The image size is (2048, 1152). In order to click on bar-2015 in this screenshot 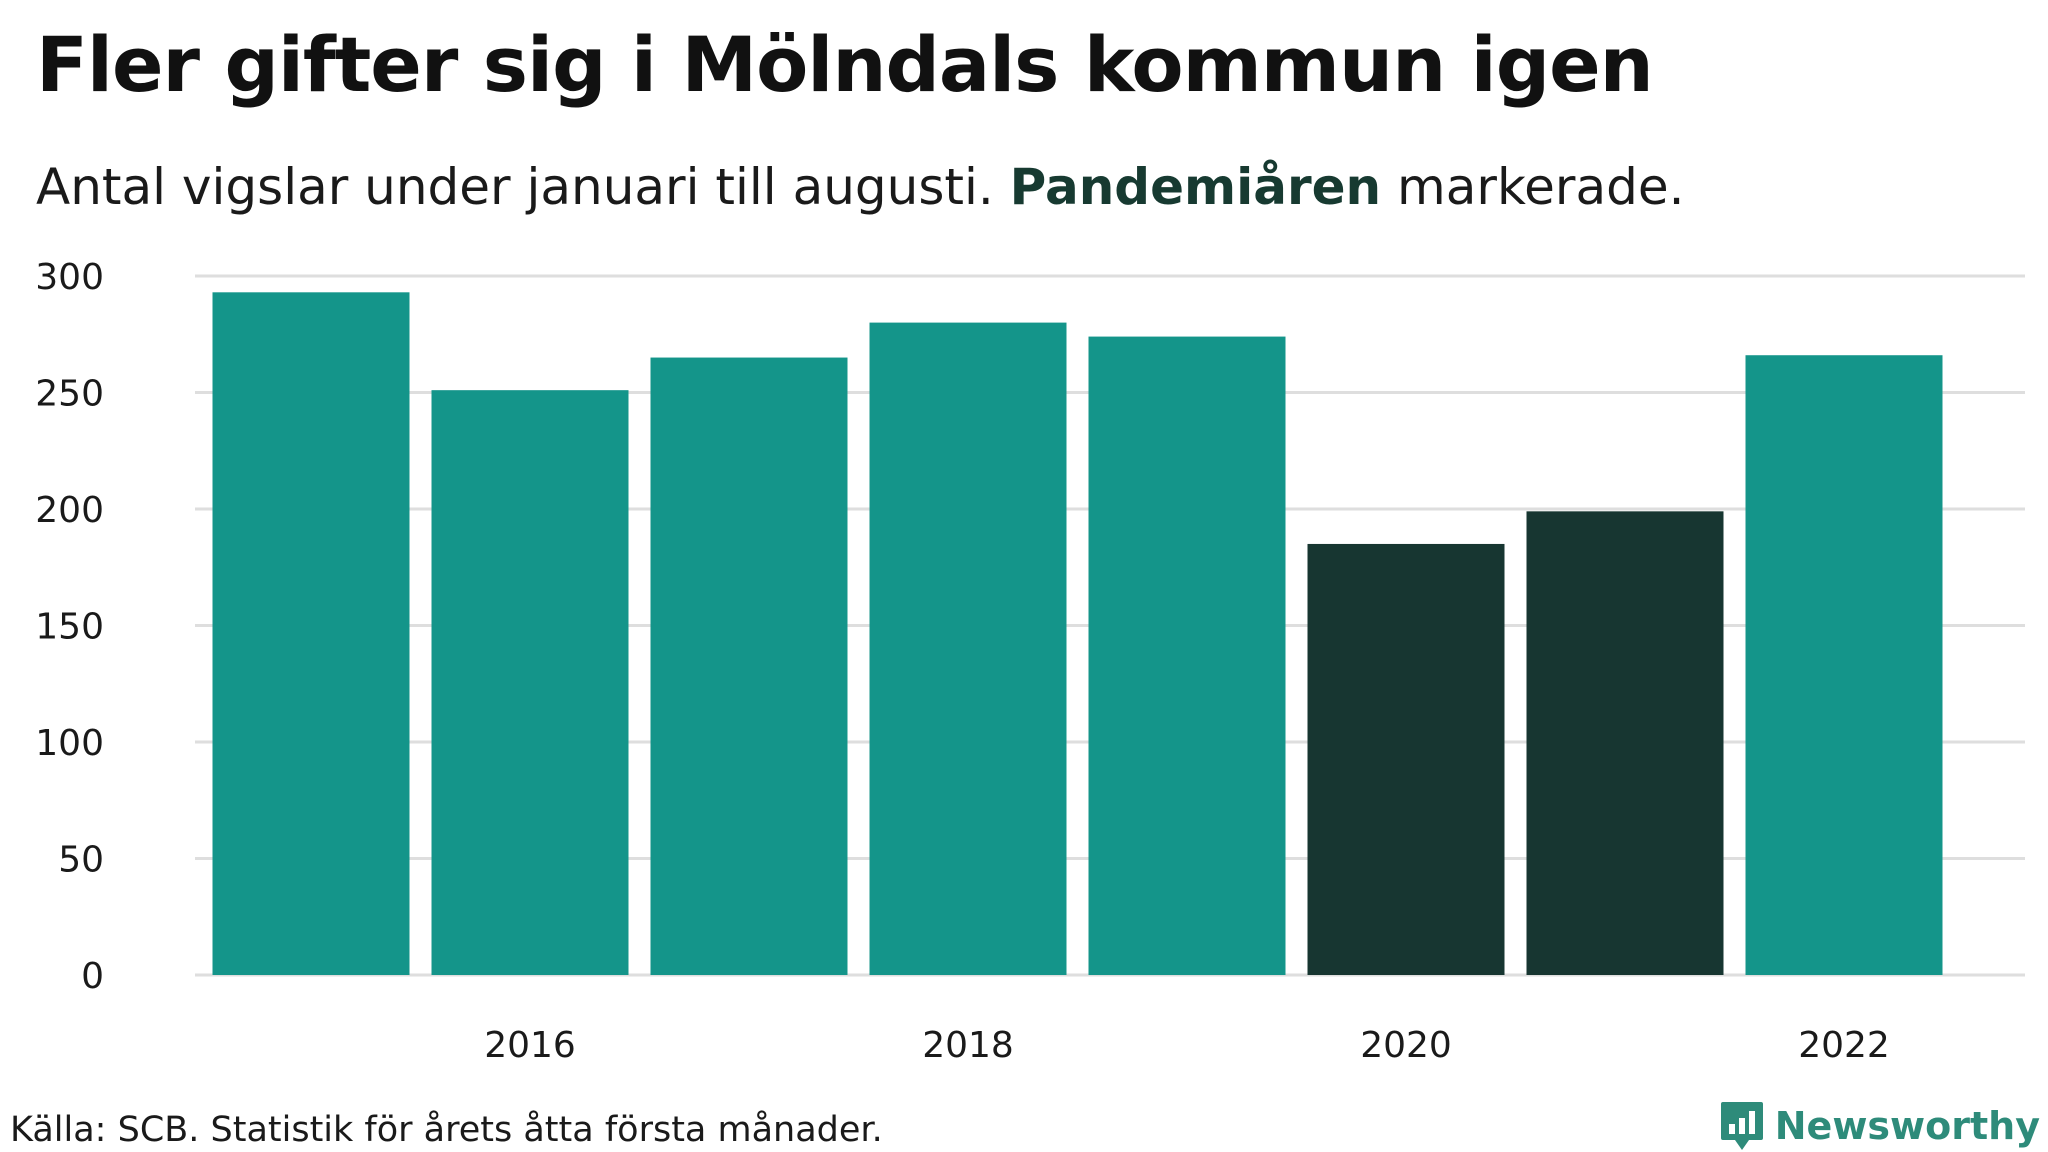, I will do `click(311, 633)`.